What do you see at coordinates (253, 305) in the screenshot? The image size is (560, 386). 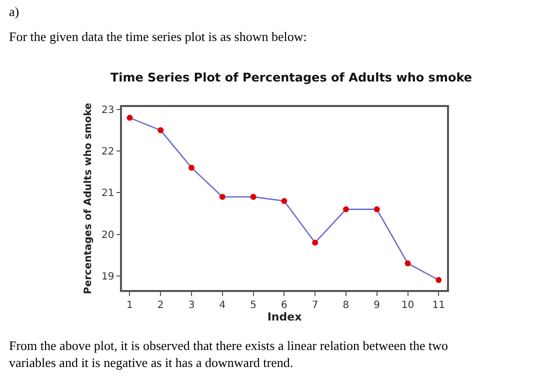 I see `x-tick-label: 5` at bounding box center [253, 305].